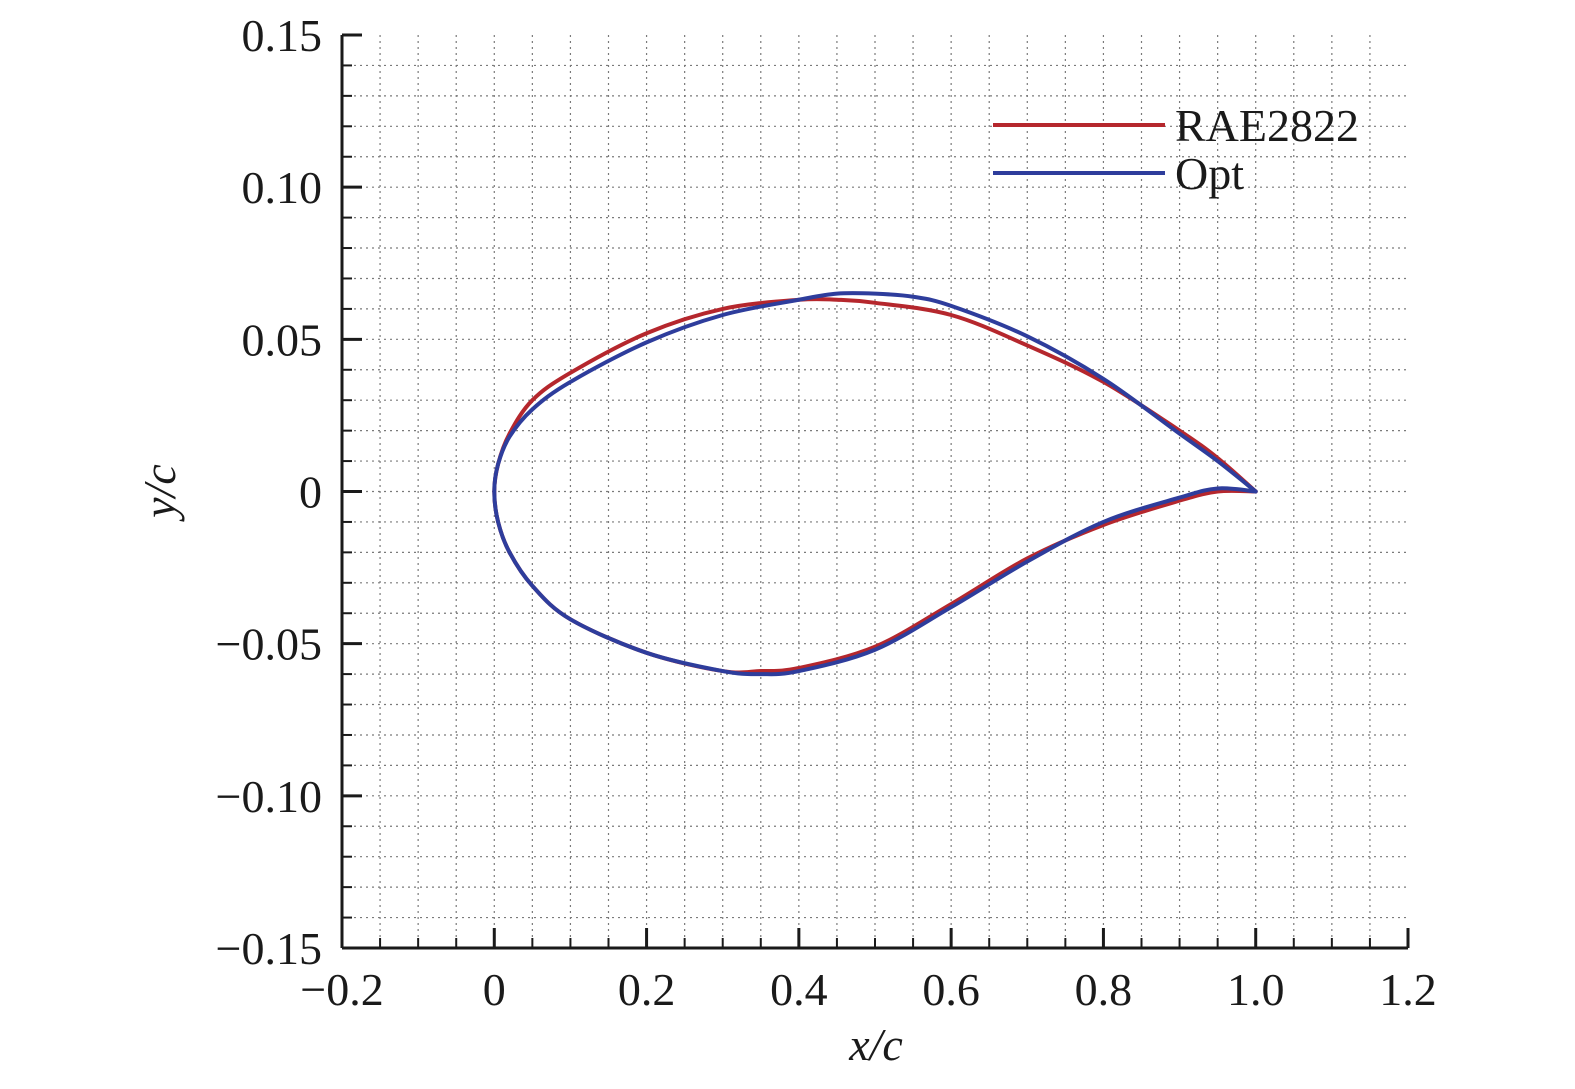  Describe the element at coordinates (269, 796) in the screenshot. I see `y-tick-label: −0.10` at that location.